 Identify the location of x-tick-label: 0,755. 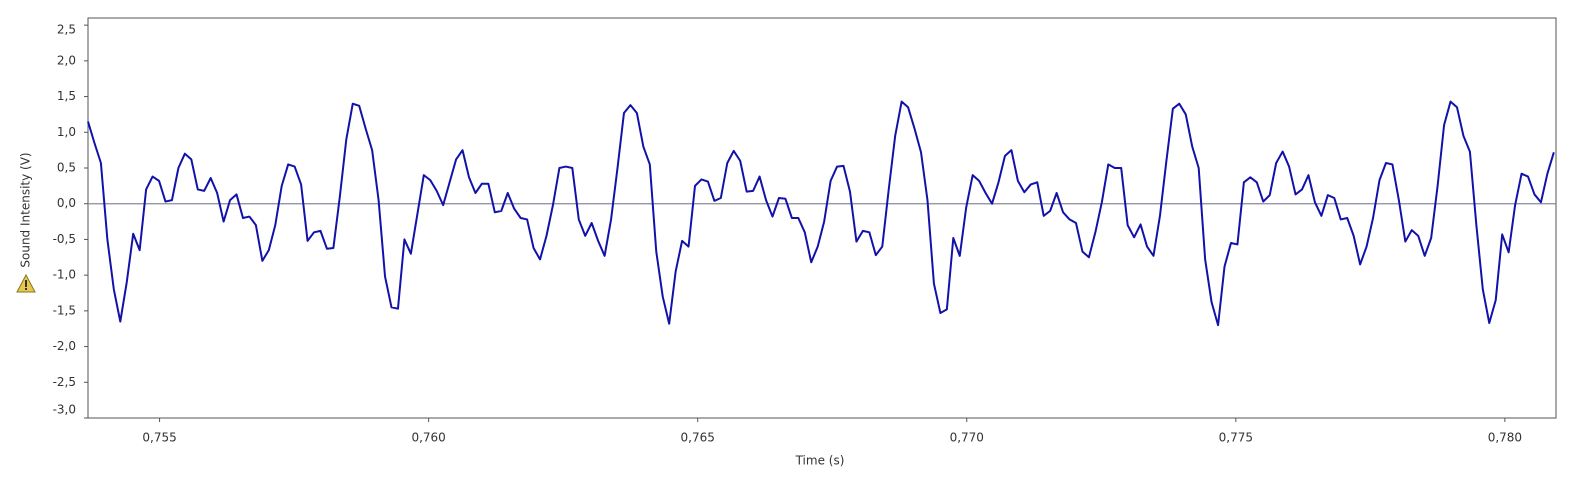
(159, 438).